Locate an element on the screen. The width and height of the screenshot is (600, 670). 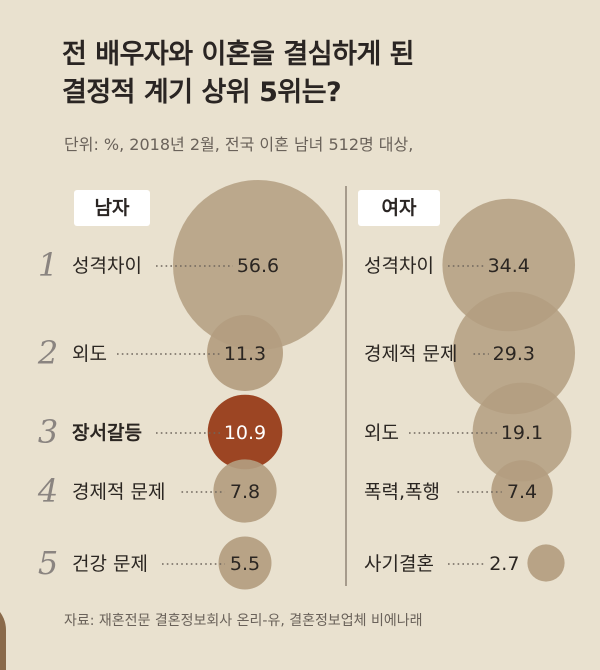
women-value-2: 29.3 is located at coordinates (514, 354).